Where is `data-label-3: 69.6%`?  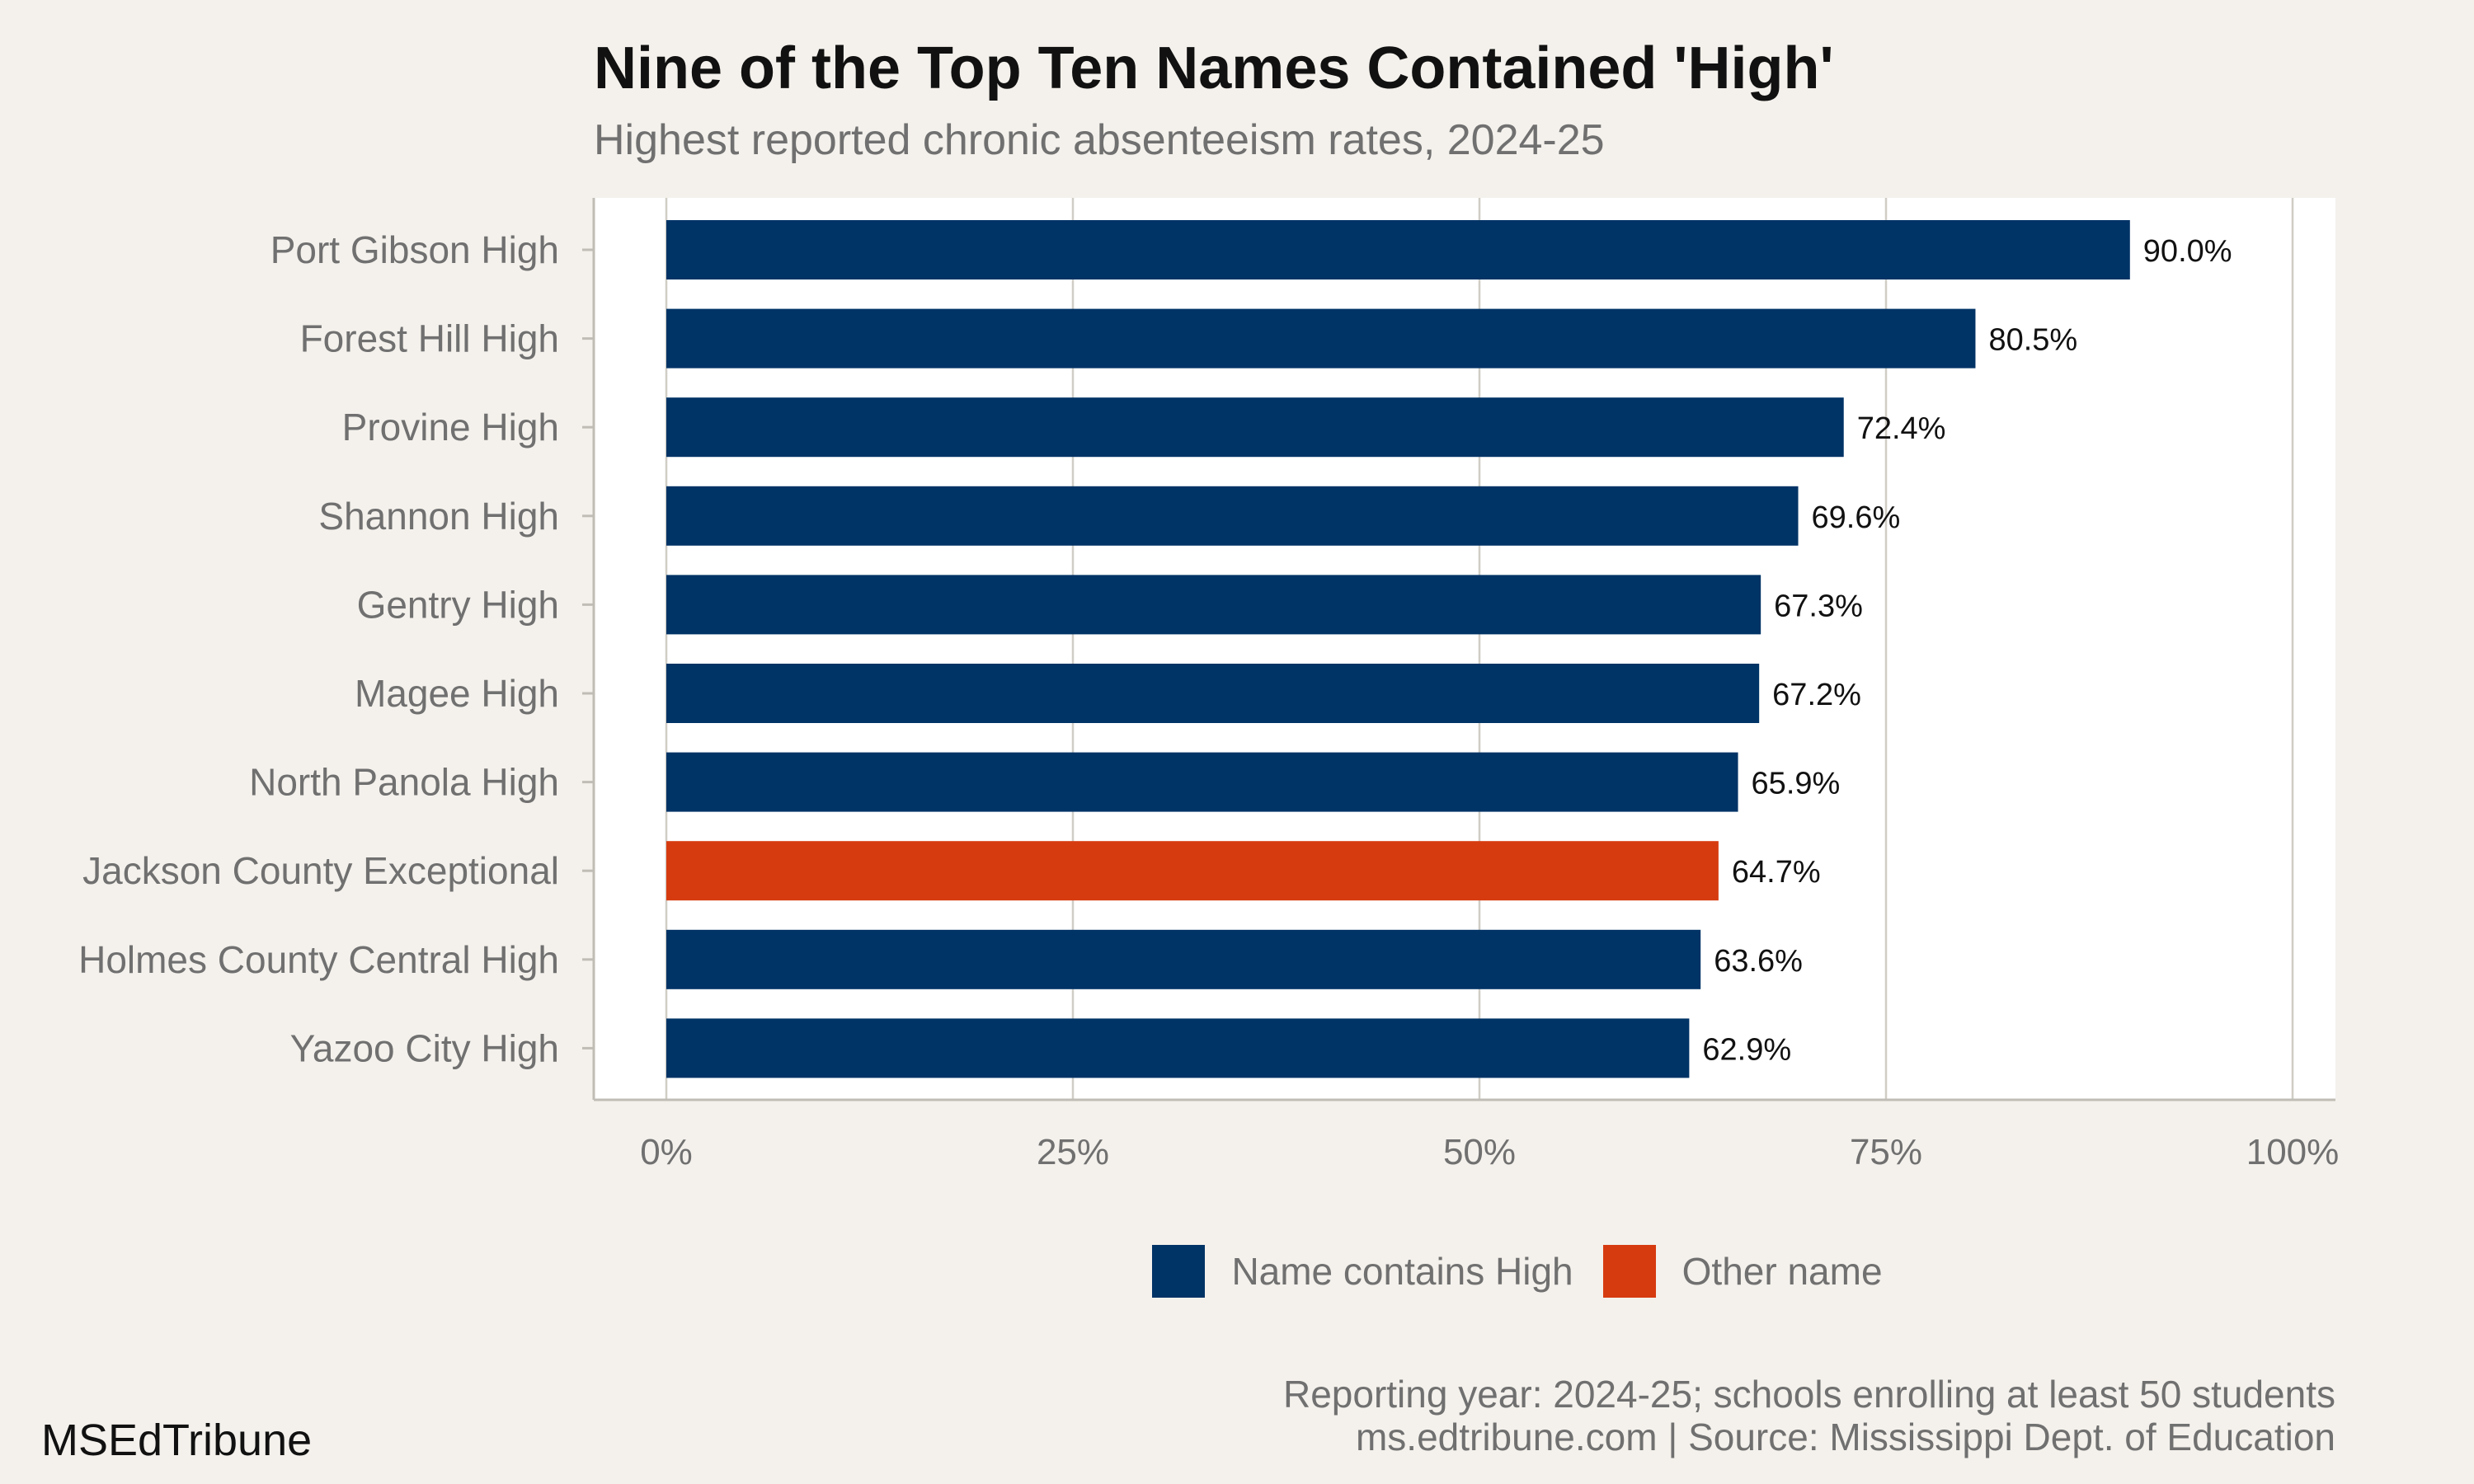
data-label-3: 69.6% is located at coordinates (1856, 517).